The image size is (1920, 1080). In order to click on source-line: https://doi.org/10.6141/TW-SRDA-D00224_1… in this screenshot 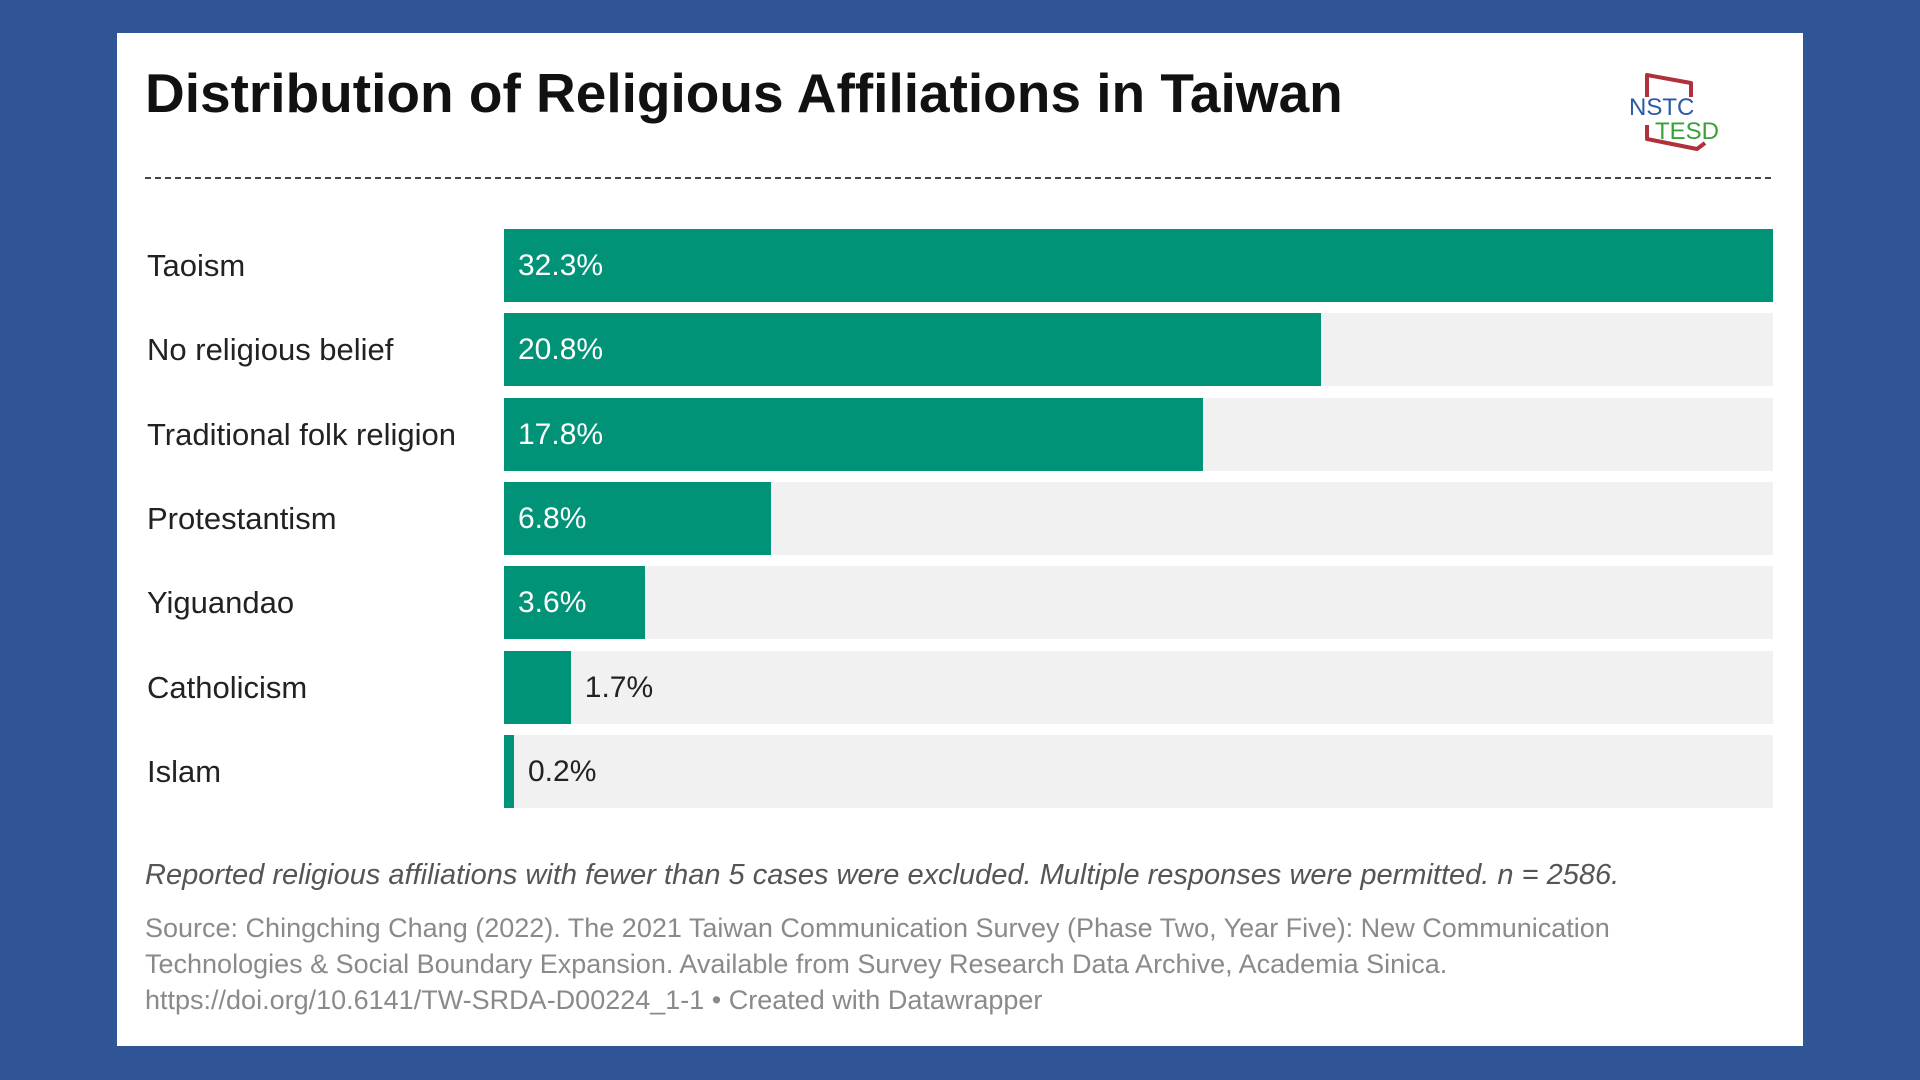, I will do `click(594, 1000)`.